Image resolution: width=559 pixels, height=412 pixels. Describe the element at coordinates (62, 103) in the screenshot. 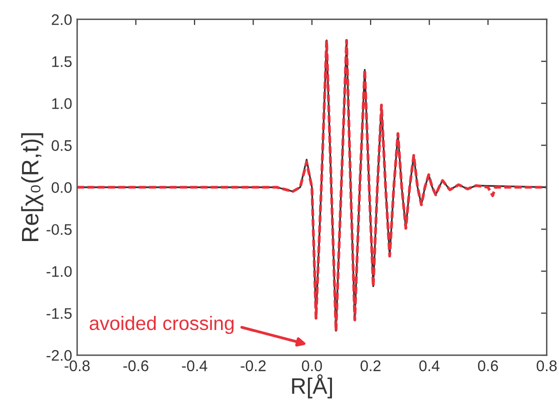

I see `y-tick-label: 1.0` at that location.